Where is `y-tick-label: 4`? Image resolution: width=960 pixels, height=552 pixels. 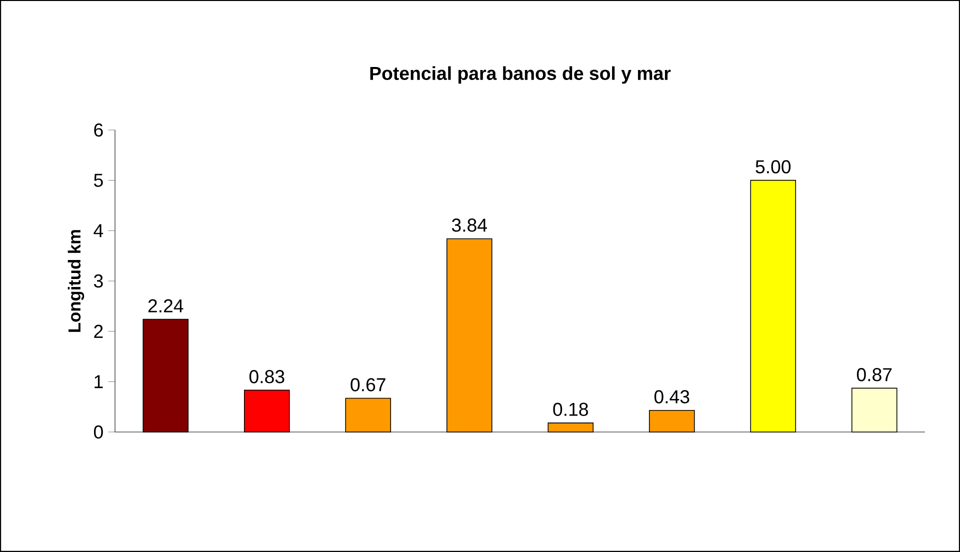
y-tick-label: 4 is located at coordinates (99, 231).